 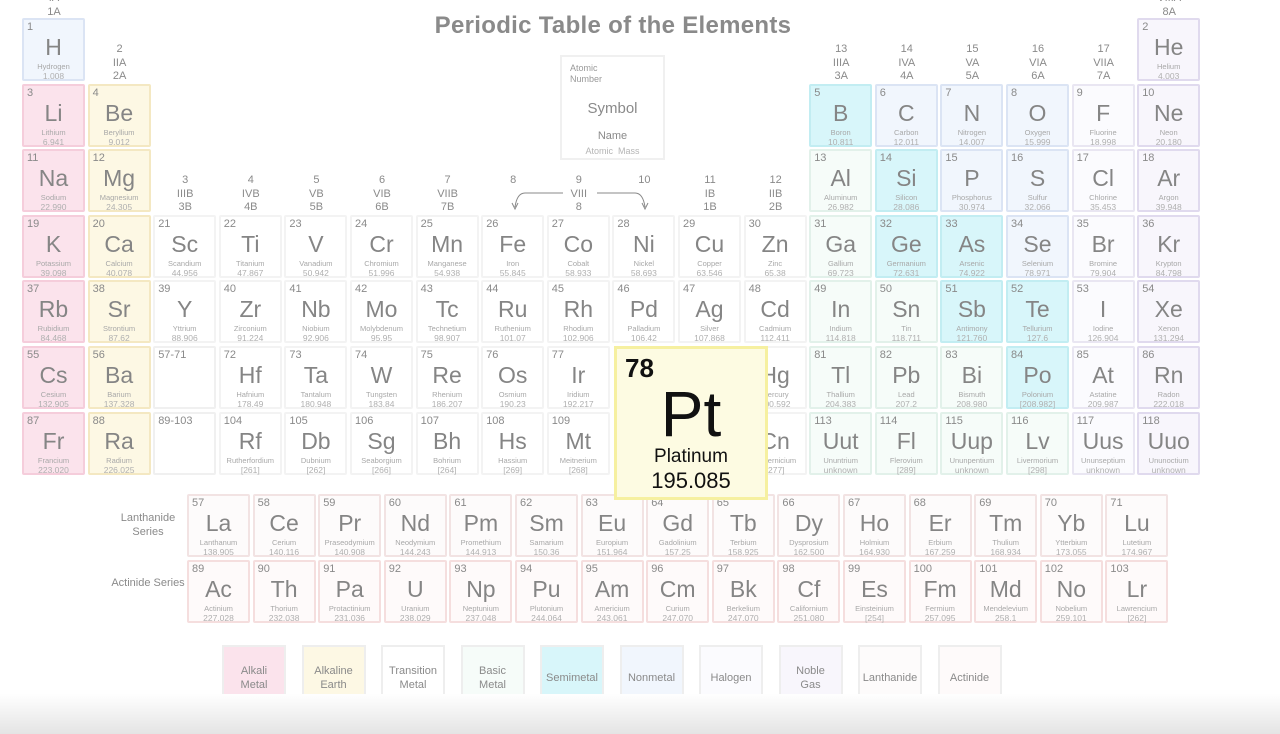 I want to click on element-cell-te: 52 Te Tellurium 127.6, so click(x=1037, y=312).